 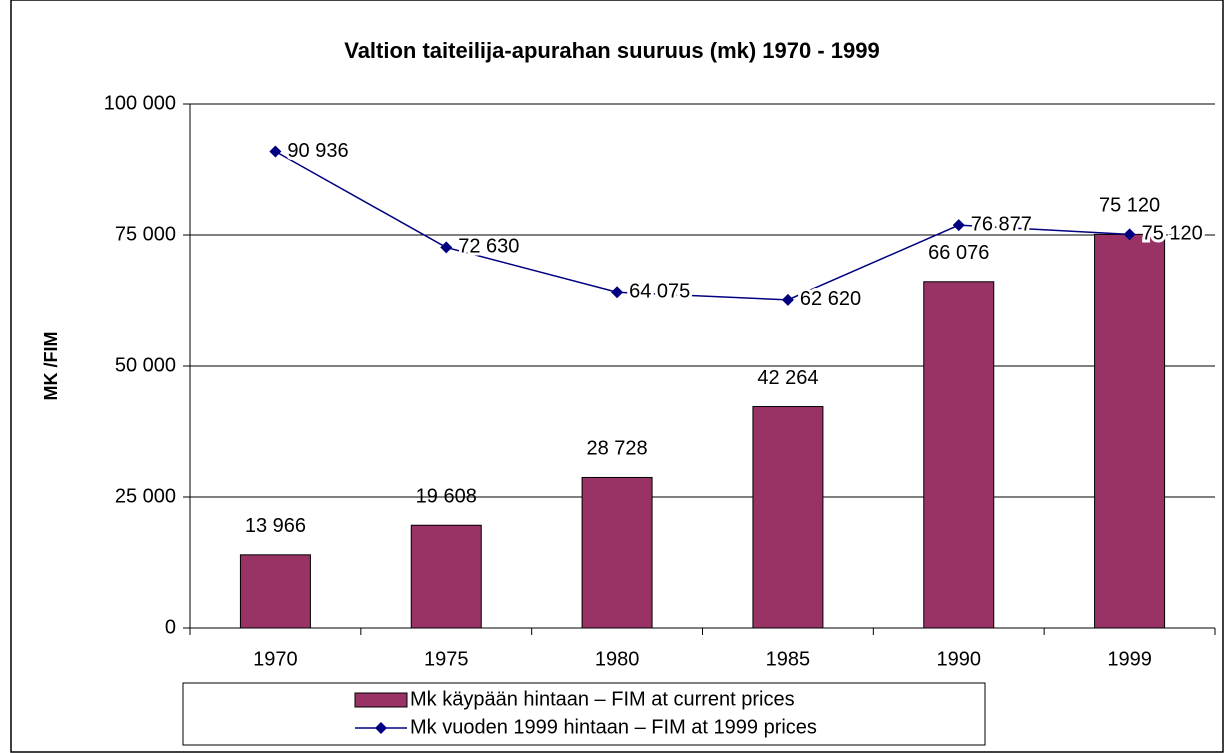 What do you see at coordinates (145, 365) in the screenshot?
I see `y-tick-label: 50 000` at bounding box center [145, 365].